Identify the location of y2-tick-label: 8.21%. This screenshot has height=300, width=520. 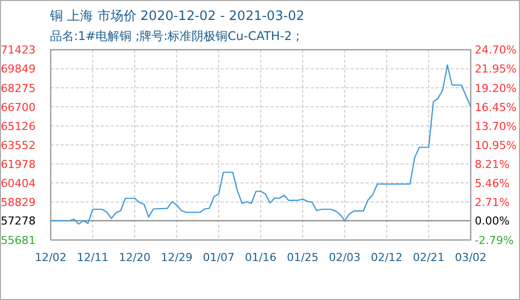
(492, 164).